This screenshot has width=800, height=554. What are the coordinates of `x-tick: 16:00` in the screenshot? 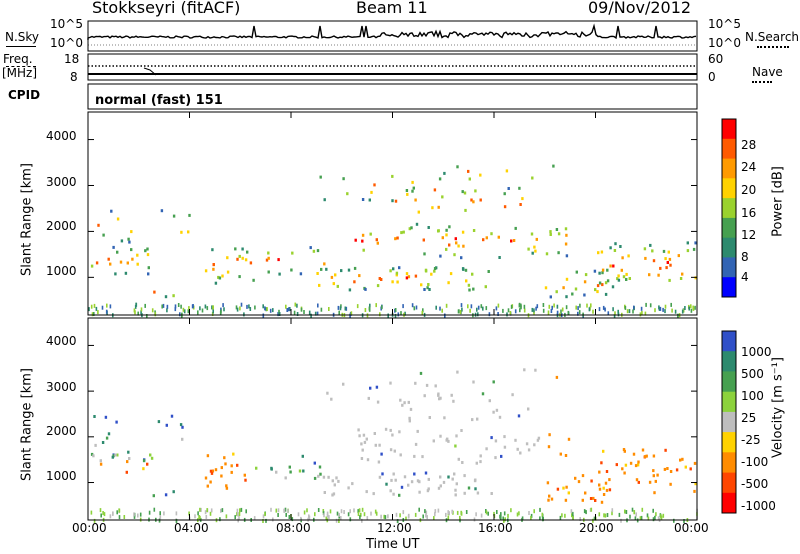 It's located at (495, 528).